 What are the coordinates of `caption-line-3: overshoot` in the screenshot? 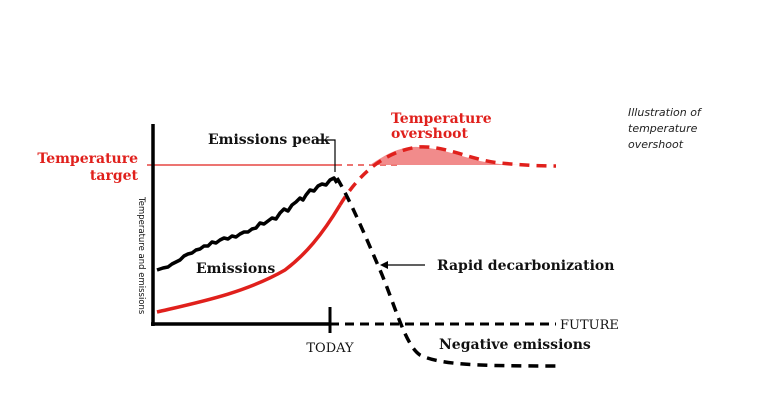 It's located at (656, 144).